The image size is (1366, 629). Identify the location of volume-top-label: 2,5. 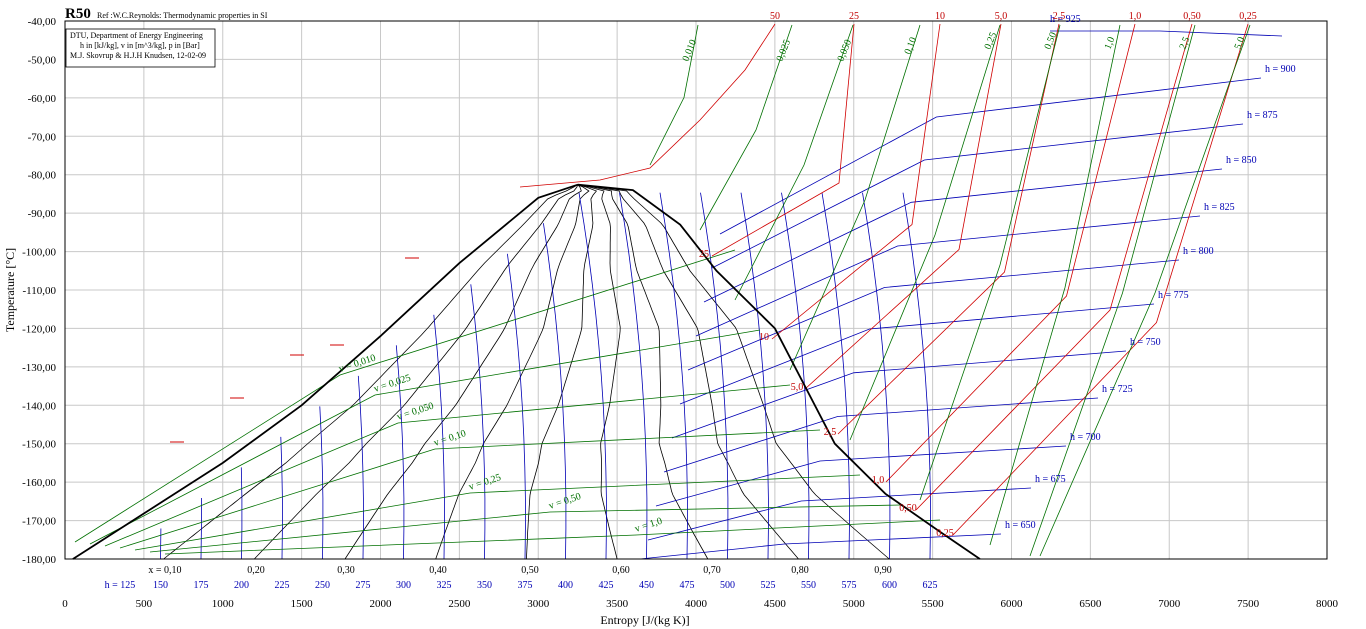
(1185, 43).